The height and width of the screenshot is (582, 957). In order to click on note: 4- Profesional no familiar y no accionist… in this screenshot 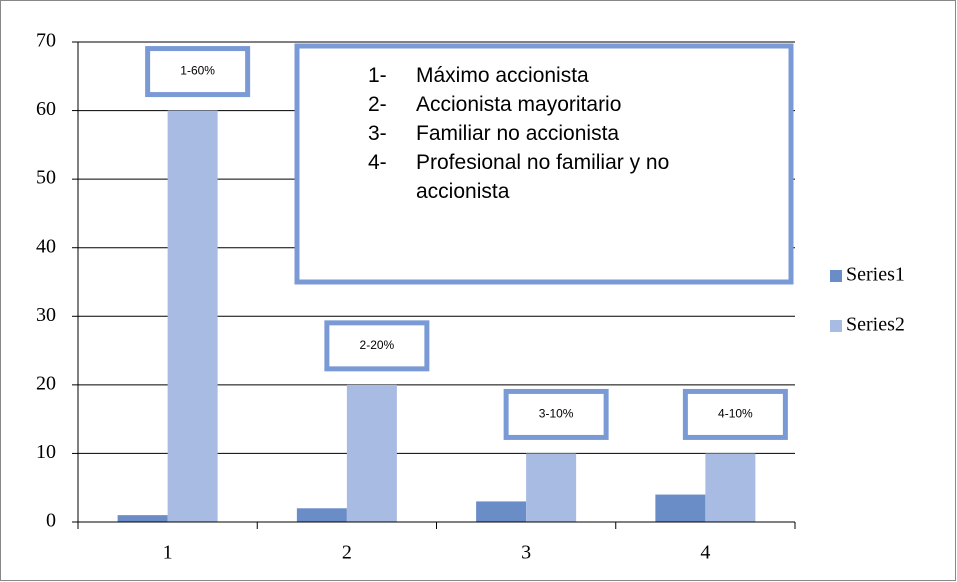, I will do `click(563, 177)`.